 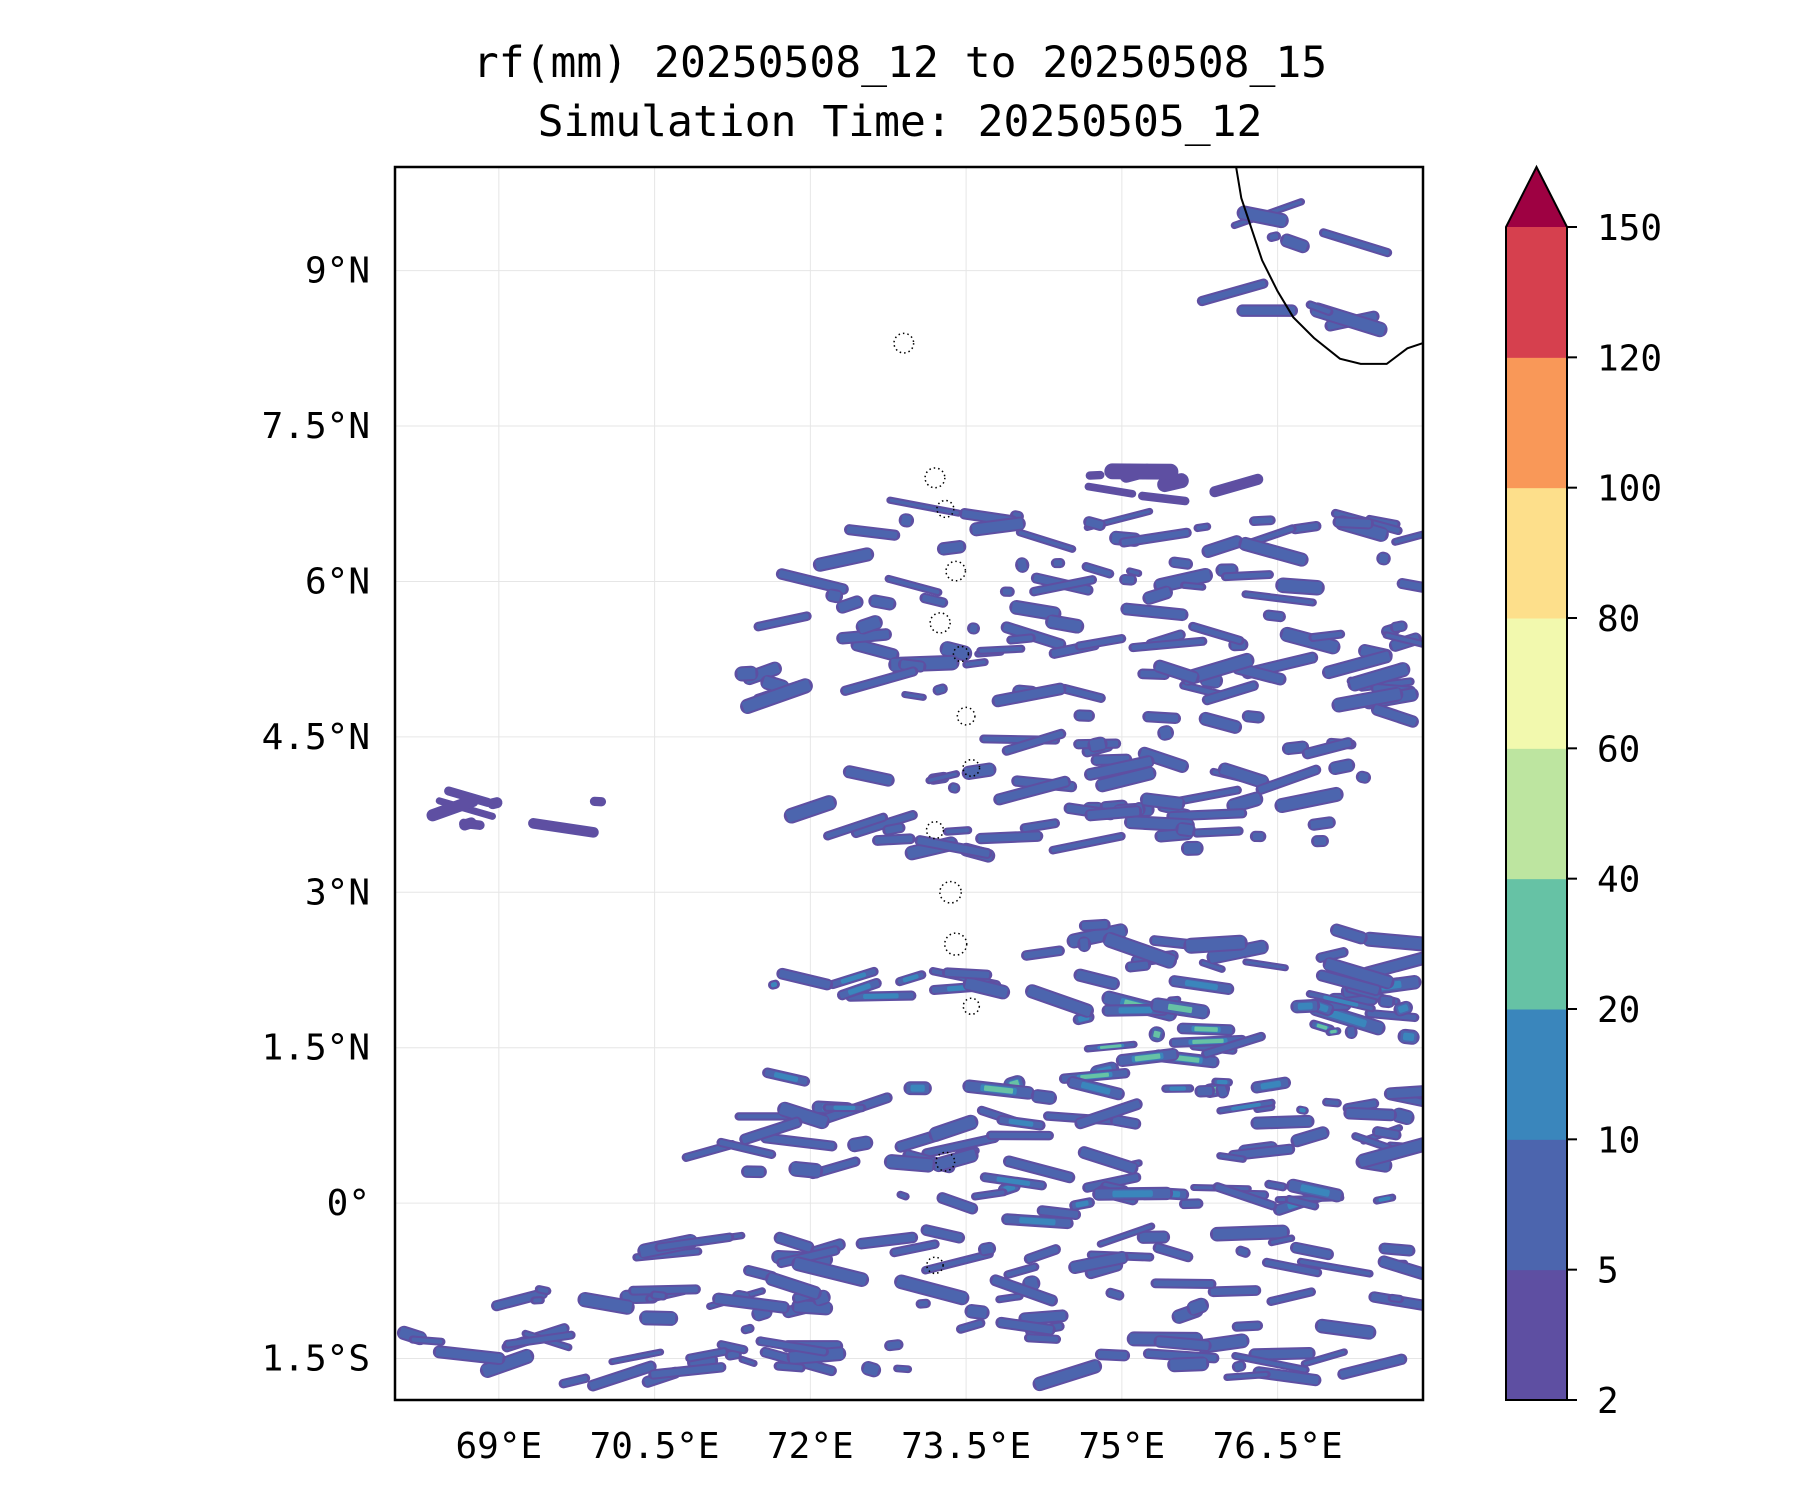 What do you see at coordinates (1329, 266) in the screenshot?
I see `india-coastline` at bounding box center [1329, 266].